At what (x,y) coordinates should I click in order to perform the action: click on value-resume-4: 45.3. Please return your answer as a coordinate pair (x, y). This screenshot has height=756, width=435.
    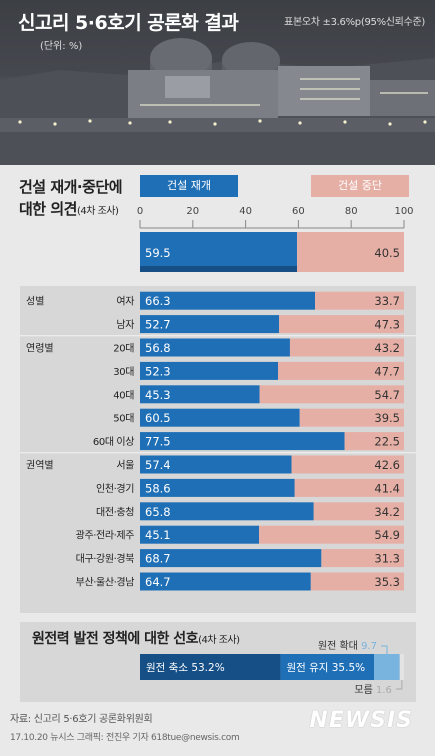
    Looking at the image, I should click on (158, 395).